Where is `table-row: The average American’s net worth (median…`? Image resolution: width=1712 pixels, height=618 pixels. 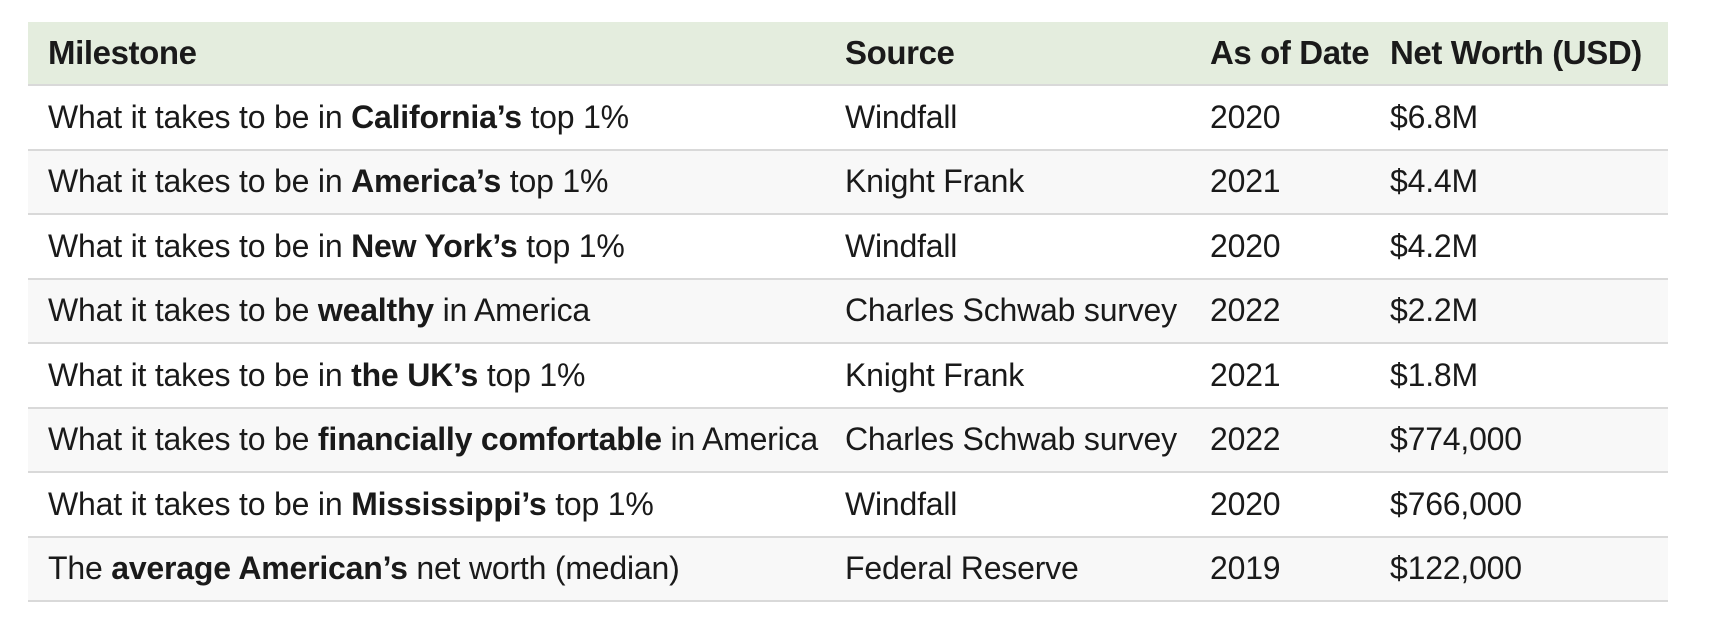
table-row: The average American’s net worth (median… is located at coordinates (848, 569).